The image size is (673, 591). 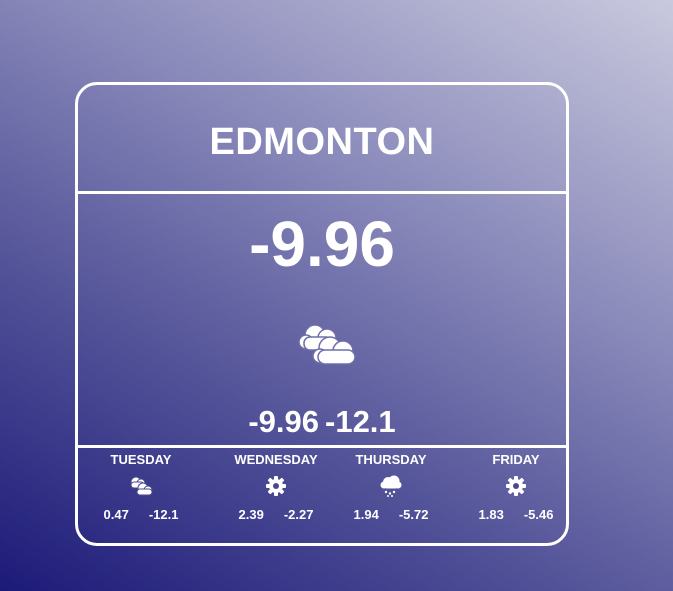 What do you see at coordinates (276, 459) in the screenshot?
I see `forecast-day-name: WEDNESDAY` at bounding box center [276, 459].